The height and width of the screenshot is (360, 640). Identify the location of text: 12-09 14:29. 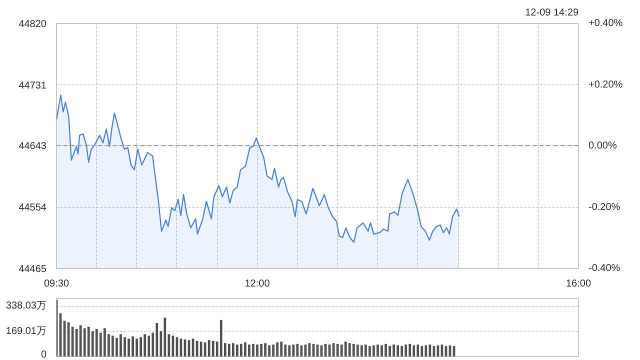
(552, 13).